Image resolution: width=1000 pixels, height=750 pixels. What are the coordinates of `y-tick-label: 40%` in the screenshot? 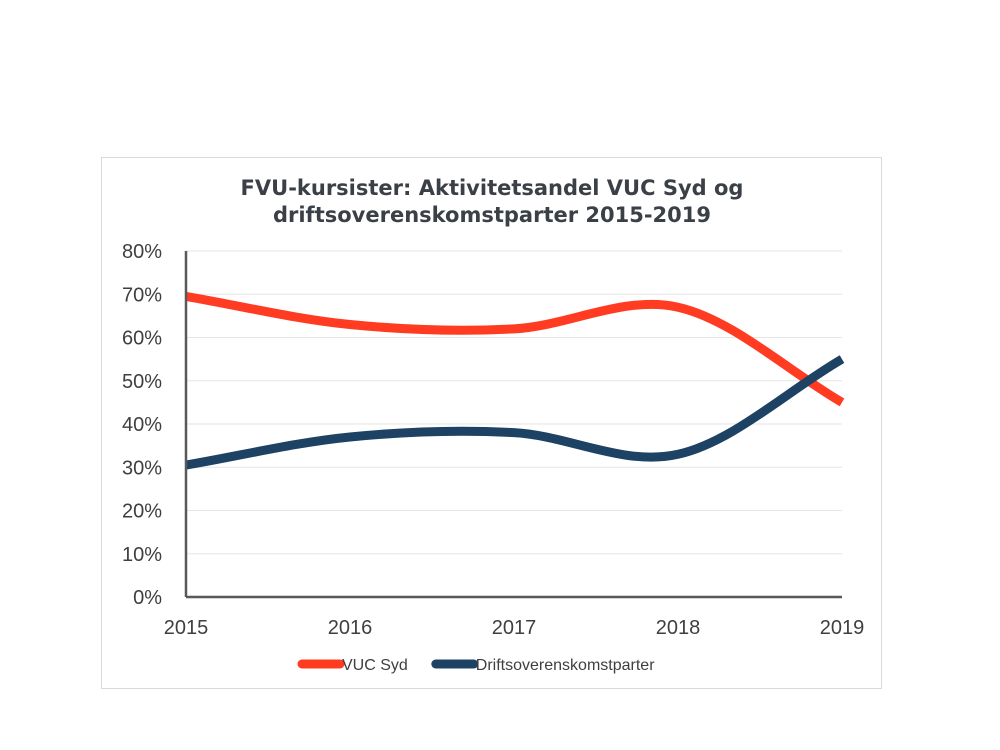 It's located at (142, 425).